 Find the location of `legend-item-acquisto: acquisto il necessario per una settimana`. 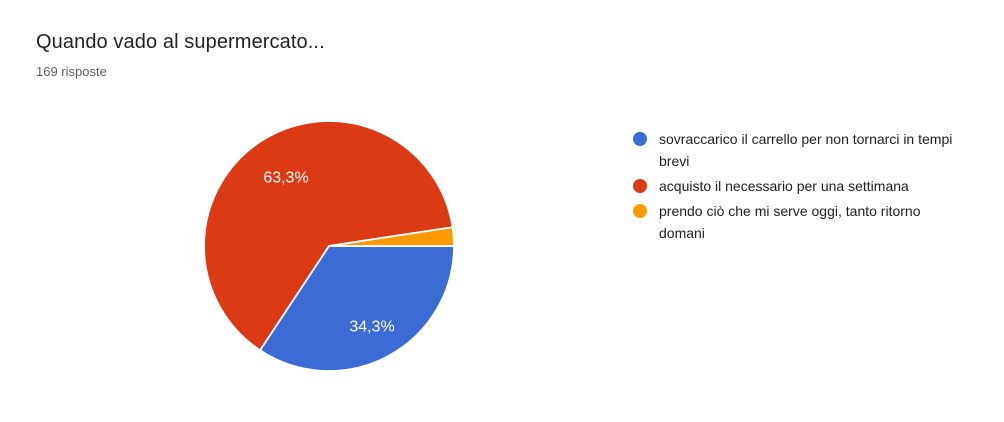

legend-item-acquisto: acquisto il necessario per una settimana is located at coordinates (798, 186).